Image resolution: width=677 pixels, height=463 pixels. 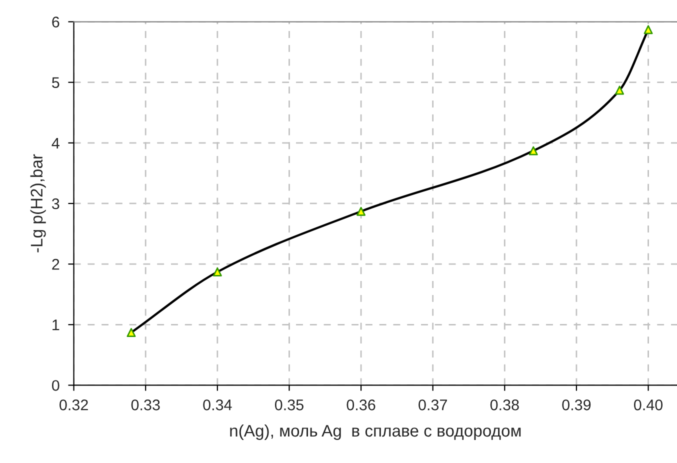 I want to click on x-tick-label: 0.40, so click(x=648, y=405).